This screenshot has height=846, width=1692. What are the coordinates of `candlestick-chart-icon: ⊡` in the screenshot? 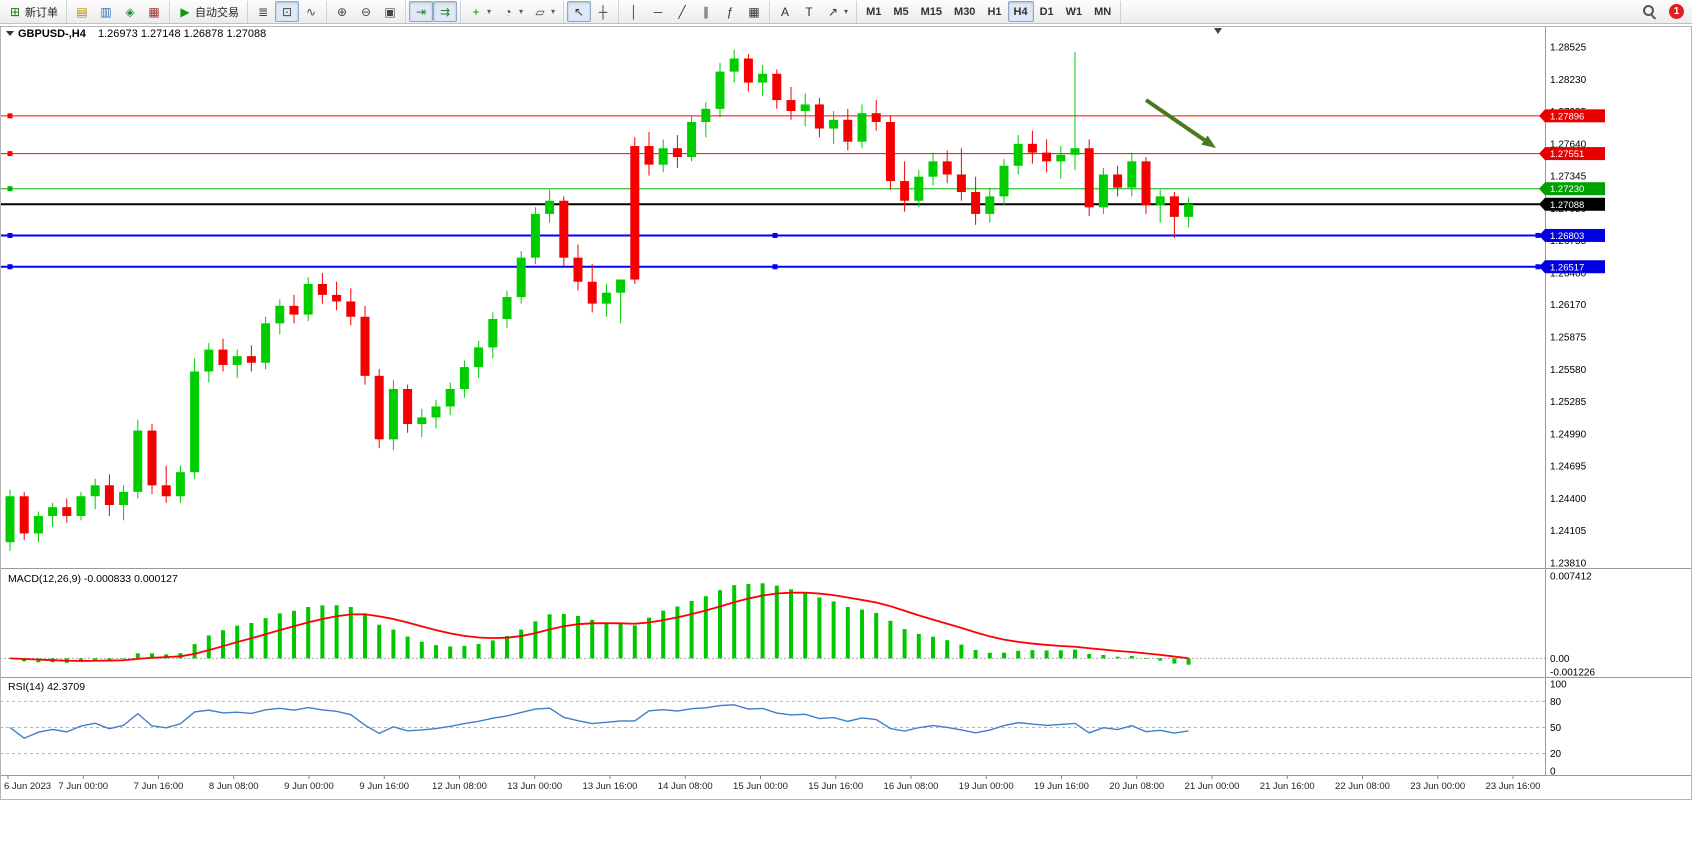 It's located at (287, 11).